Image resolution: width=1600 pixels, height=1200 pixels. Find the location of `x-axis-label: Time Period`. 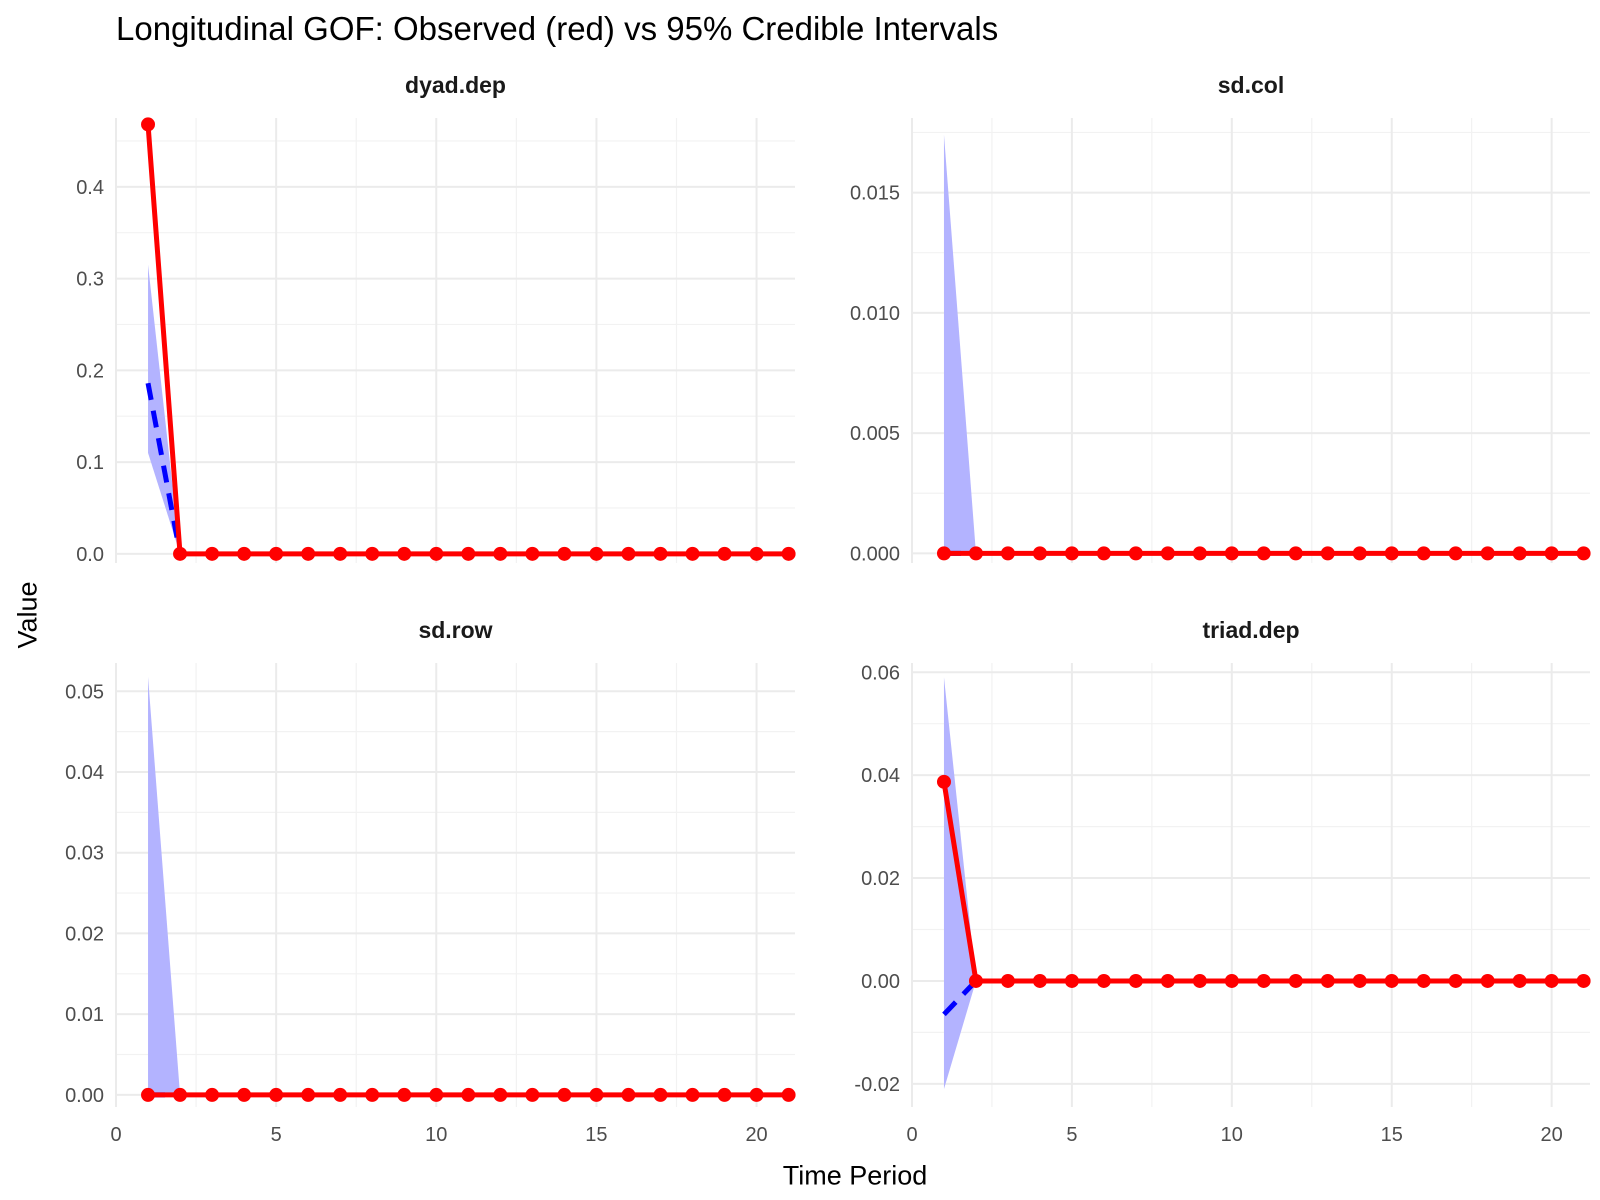

x-axis-label: Time Period is located at coordinates (855, 1175).